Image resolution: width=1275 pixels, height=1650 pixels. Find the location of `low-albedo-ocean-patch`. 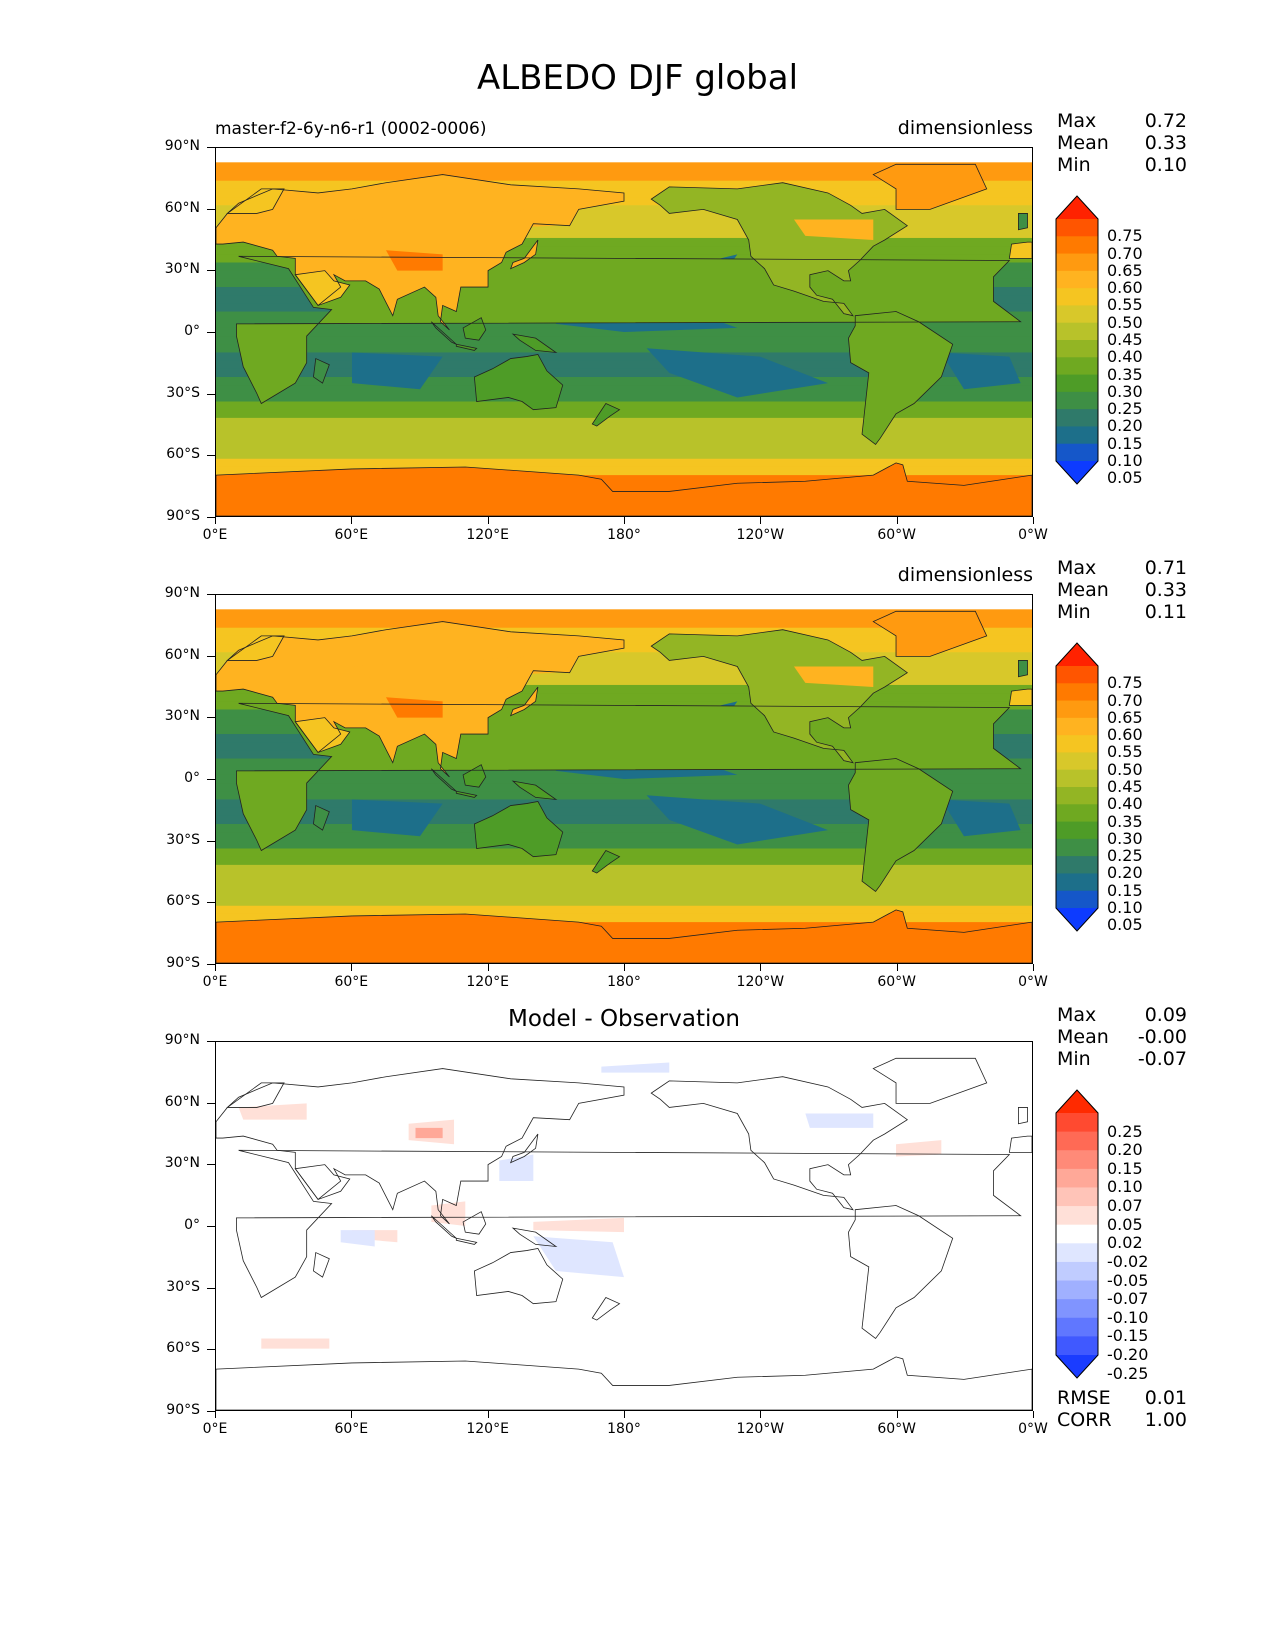

low-albedo-ocean-patch is located at coordinates (397, 818).